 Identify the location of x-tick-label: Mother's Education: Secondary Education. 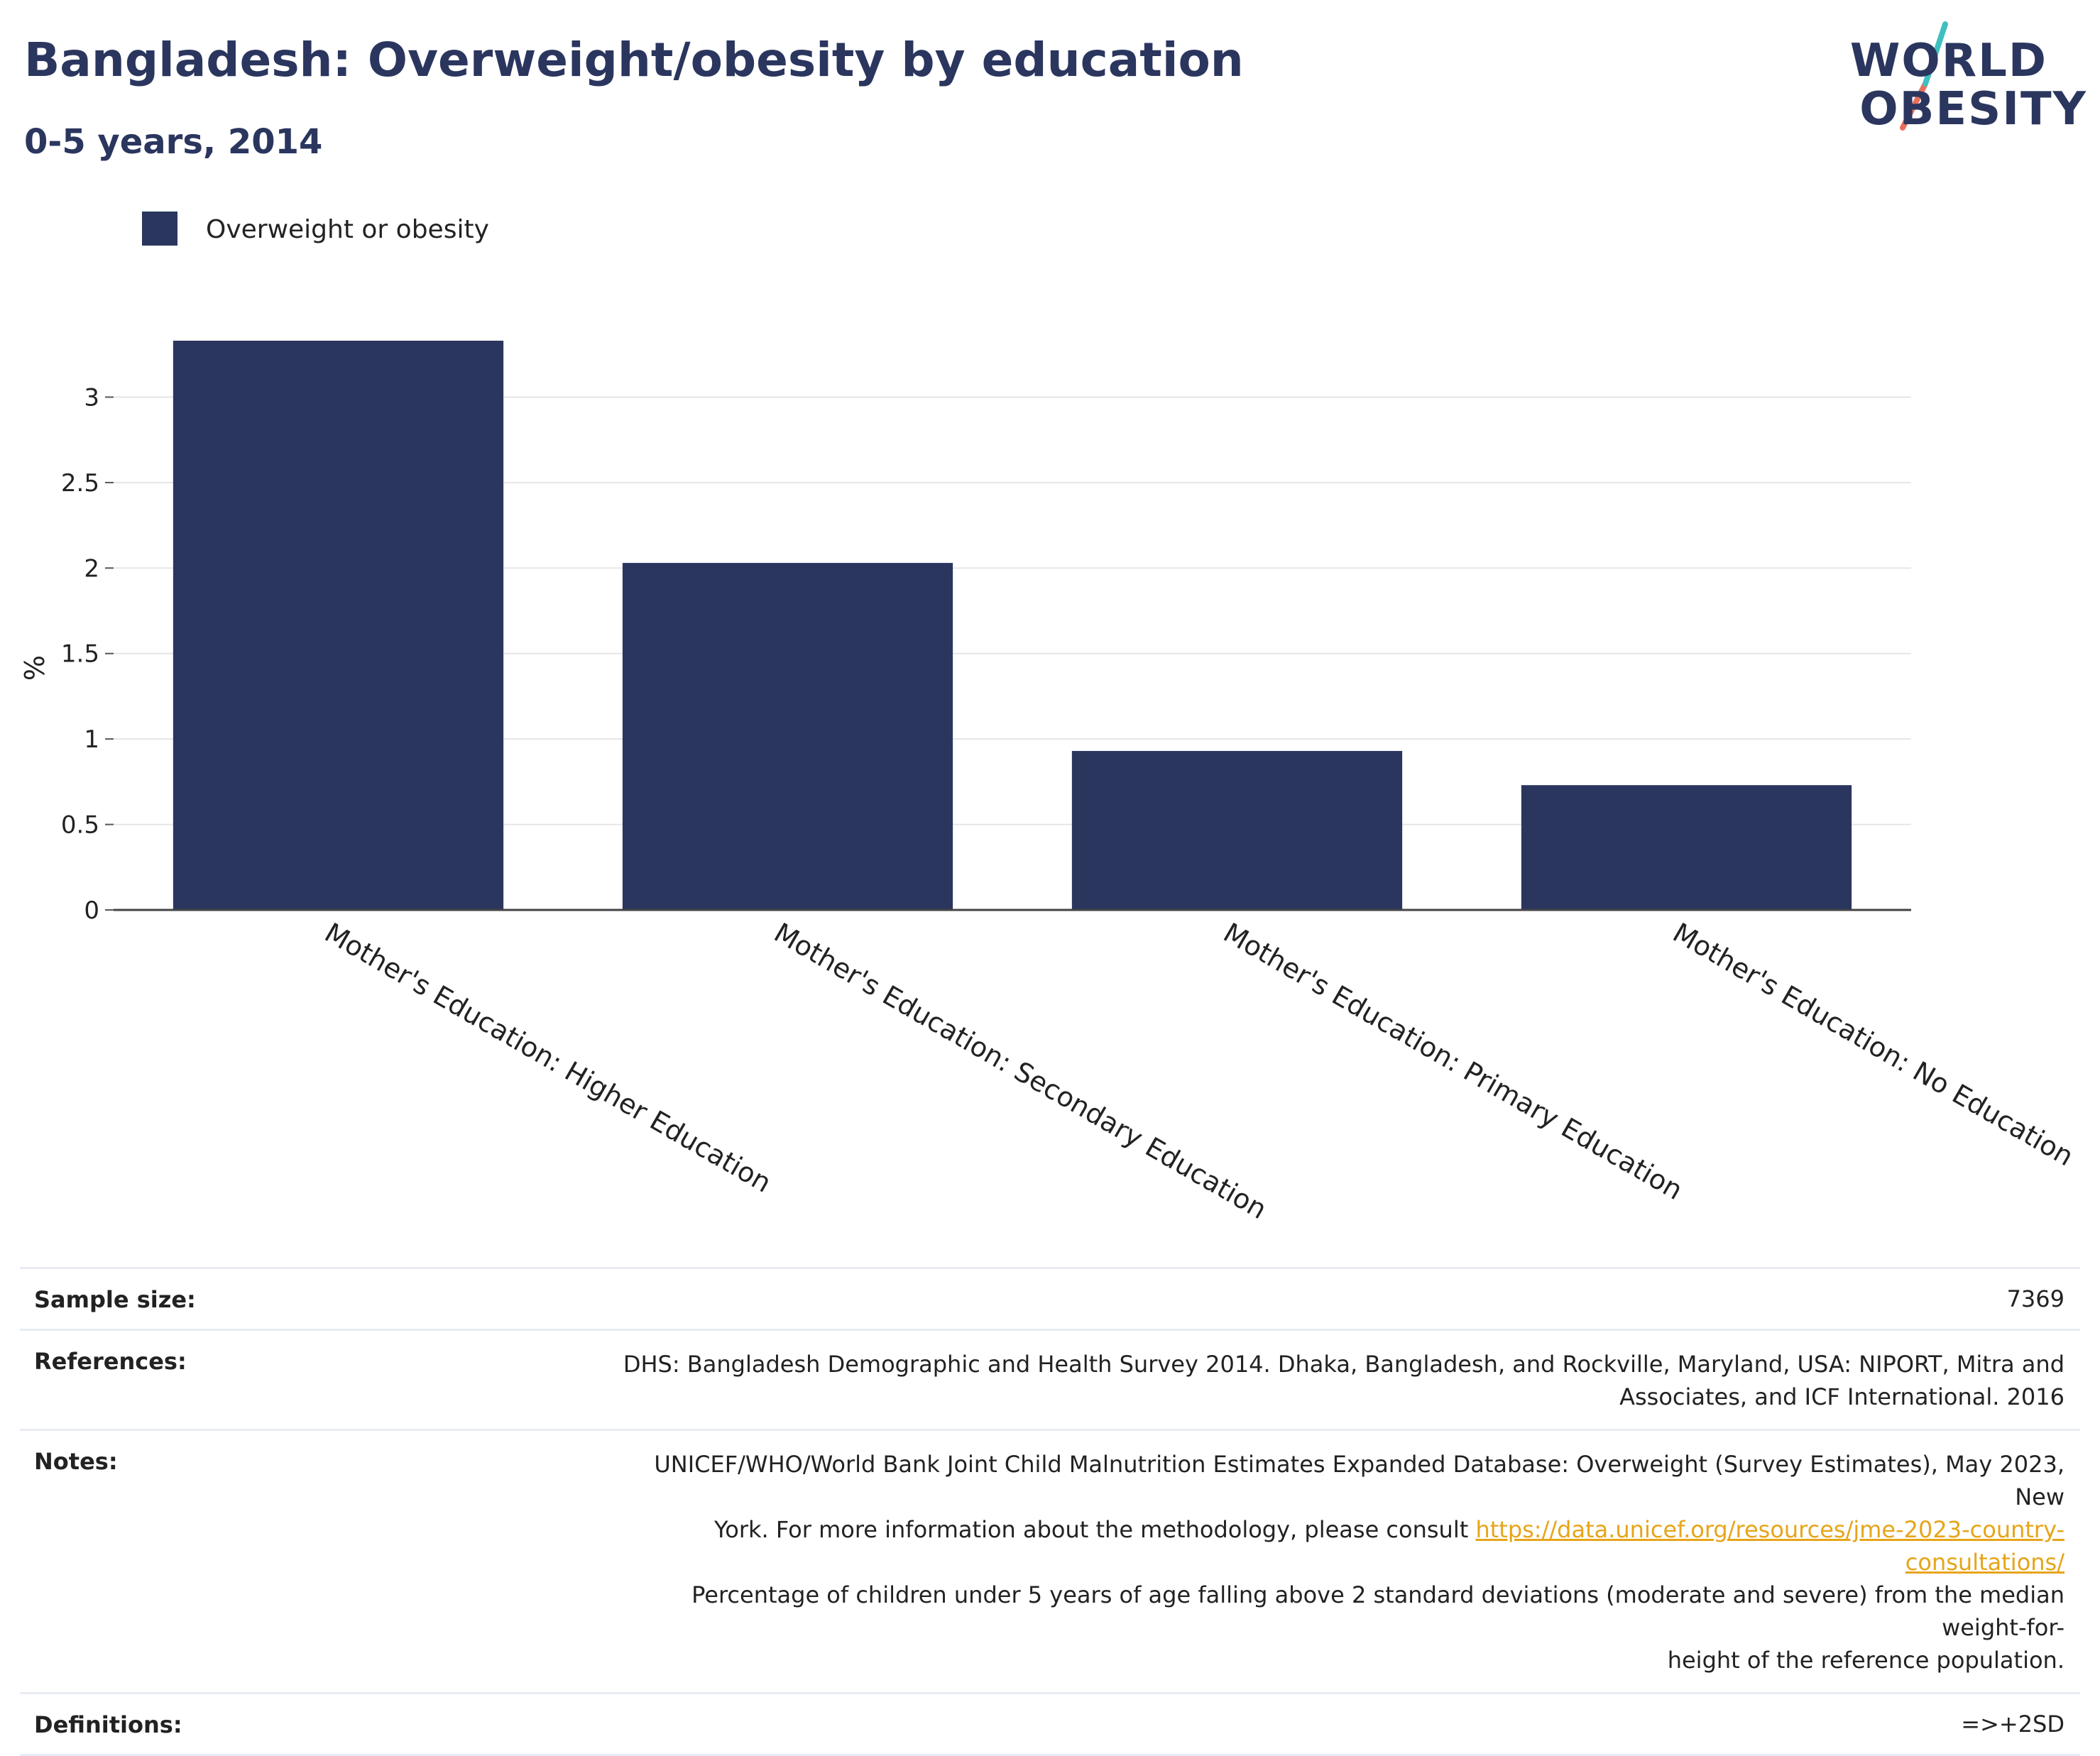
(1020, 1071).